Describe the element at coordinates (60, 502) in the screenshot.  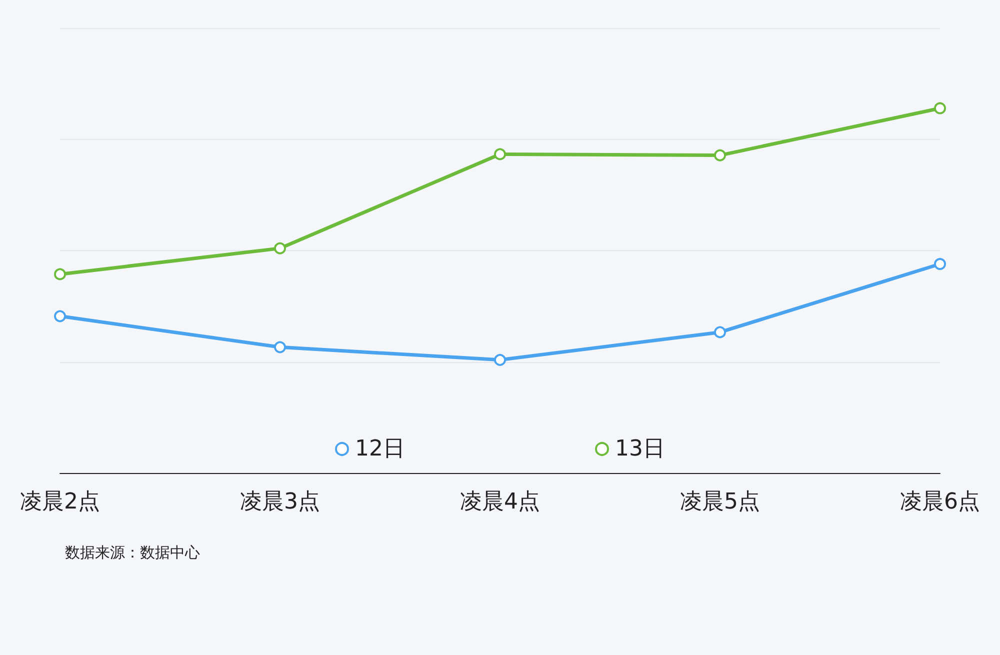
I see `x-tick-label: 凌晨2点` at that location.